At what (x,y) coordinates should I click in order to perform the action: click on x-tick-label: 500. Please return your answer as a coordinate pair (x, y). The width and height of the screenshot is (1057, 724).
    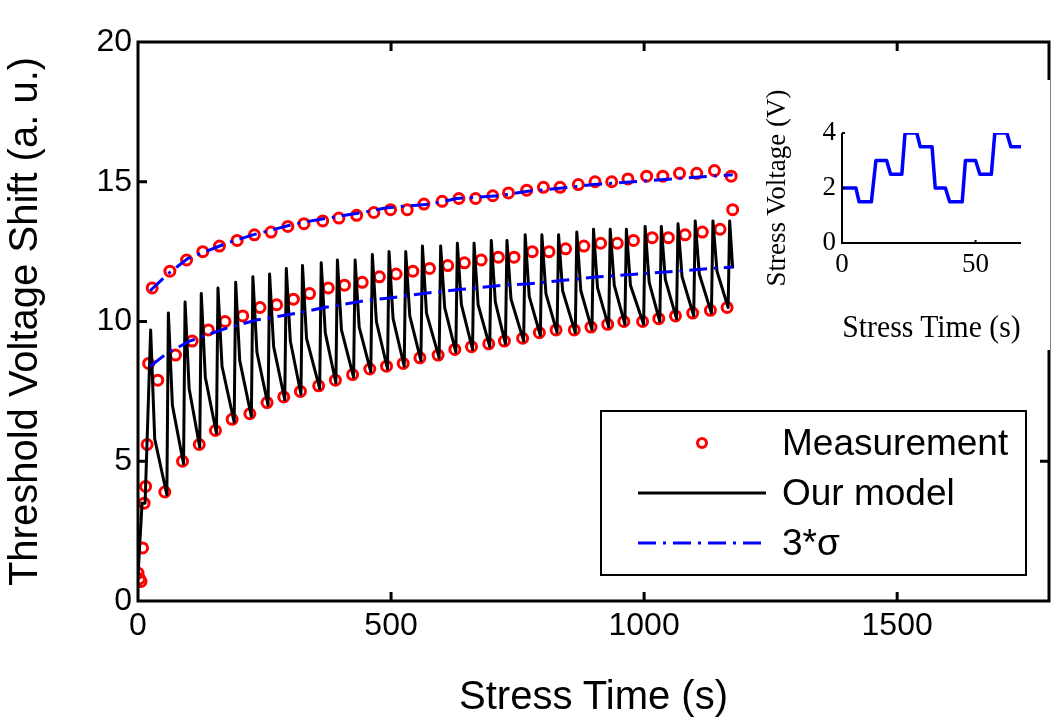
    Looking at the image, I should click on (391, 624).